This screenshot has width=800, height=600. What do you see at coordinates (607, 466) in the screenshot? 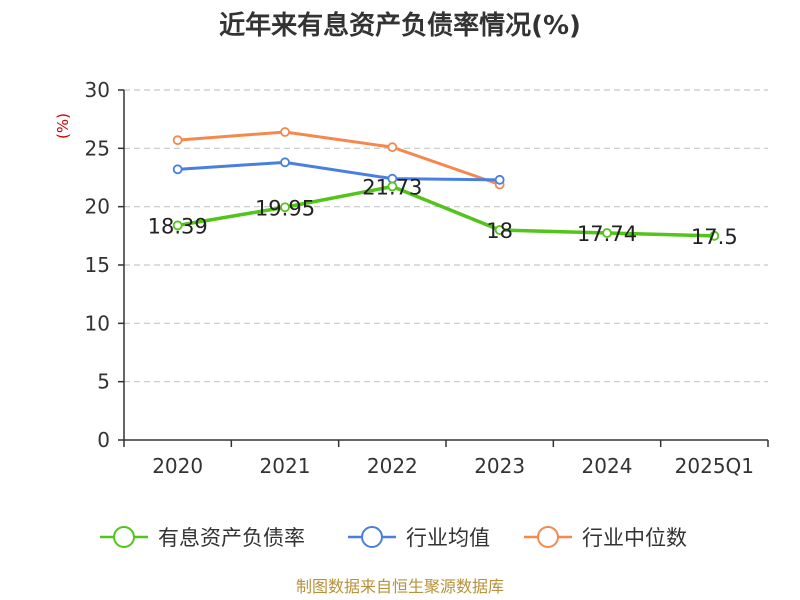
I see `x-tick-label: 2024` at bounding box center [607, 466].